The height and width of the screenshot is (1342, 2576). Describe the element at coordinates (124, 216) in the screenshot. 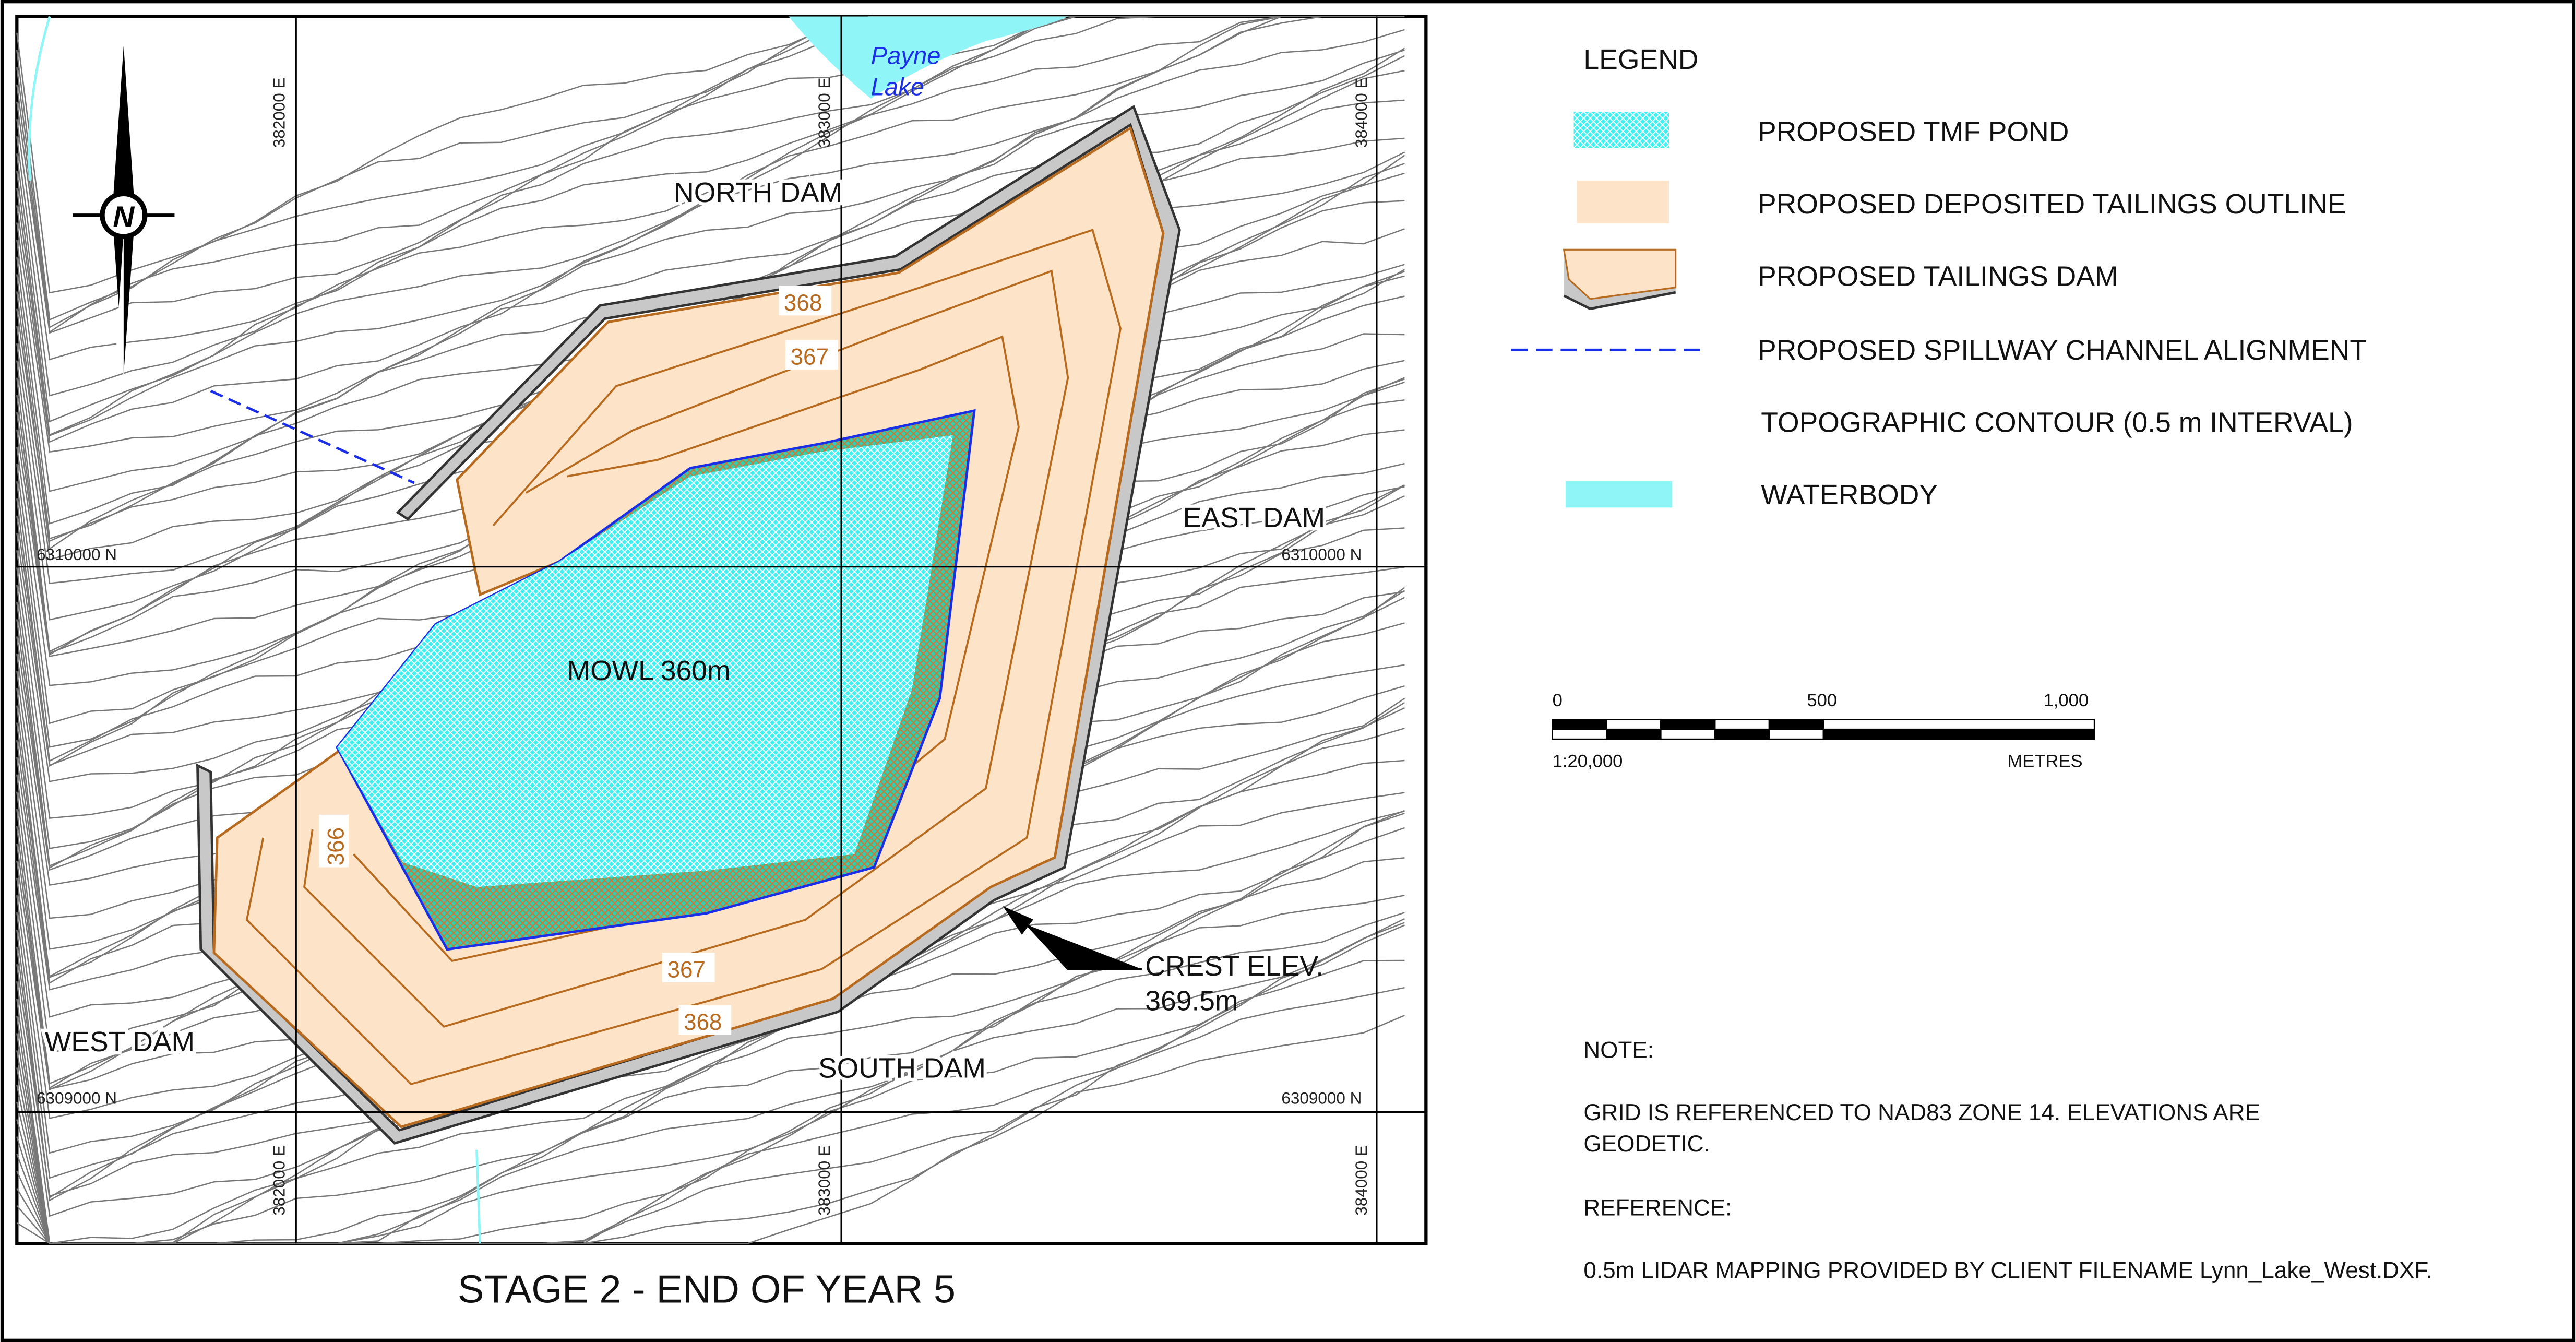

I see `north-arrow-letter: N` at that location.